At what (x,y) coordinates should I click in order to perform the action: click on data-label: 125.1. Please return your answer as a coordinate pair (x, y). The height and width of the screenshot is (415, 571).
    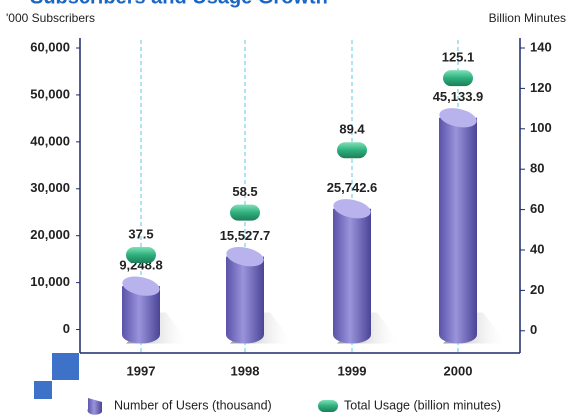
    Looking at the image, I should click on (458, 57).